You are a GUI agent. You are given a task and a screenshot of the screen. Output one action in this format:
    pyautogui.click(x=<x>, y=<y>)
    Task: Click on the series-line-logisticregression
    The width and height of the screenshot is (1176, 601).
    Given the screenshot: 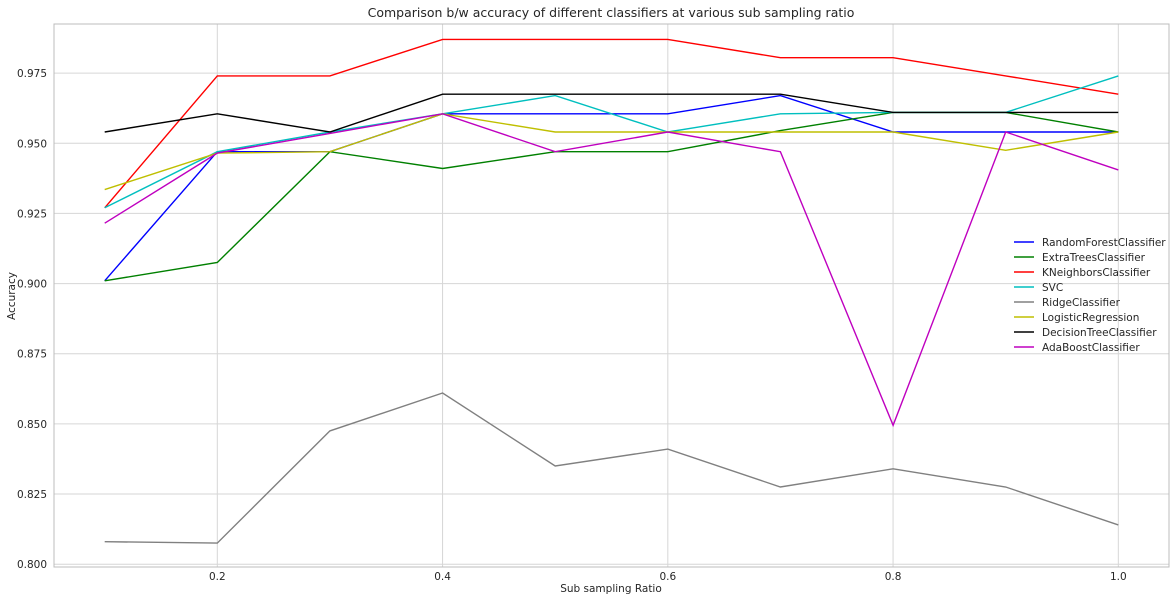 What is the action you would take?
    pyautogui.click(x=611, y=152)
    